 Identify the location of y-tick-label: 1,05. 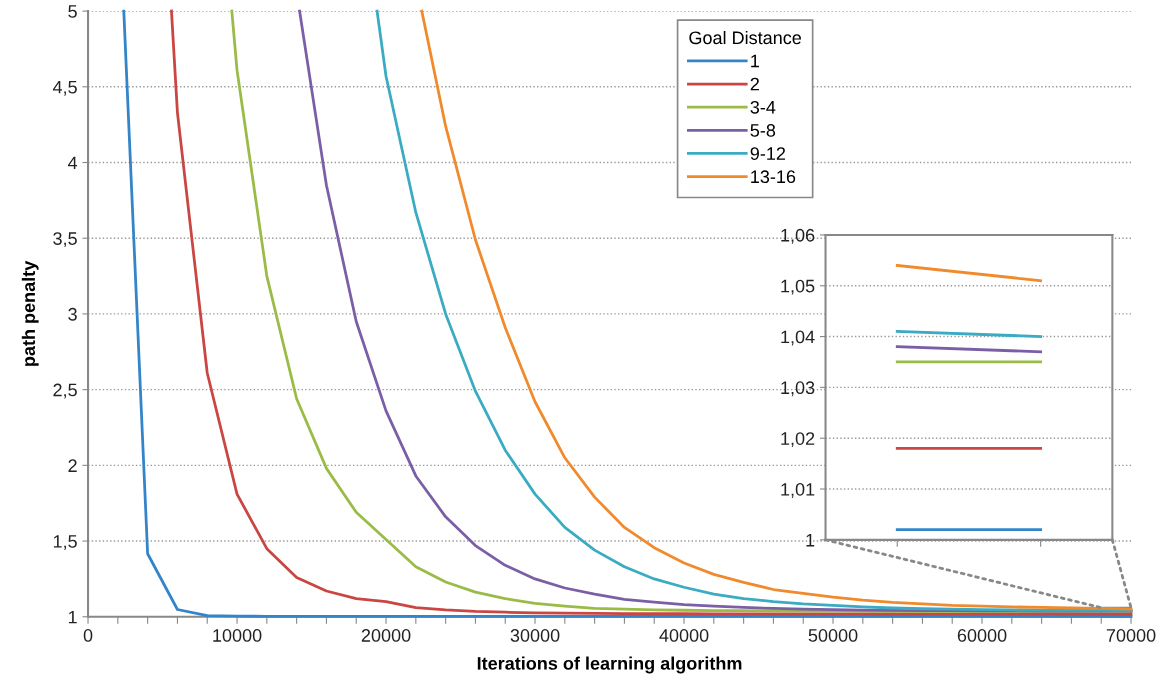
(798, 287).